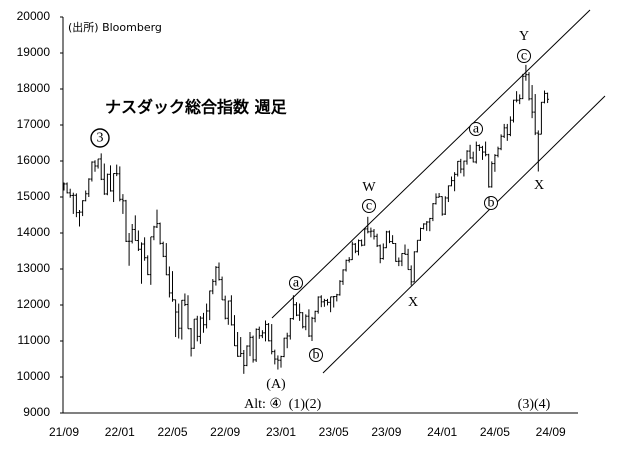 This screenshot has width=618, height=465. Describe the element at coordinates (495, 432) in the screenshot. I see `x-tick-label: 24/05` at that location.